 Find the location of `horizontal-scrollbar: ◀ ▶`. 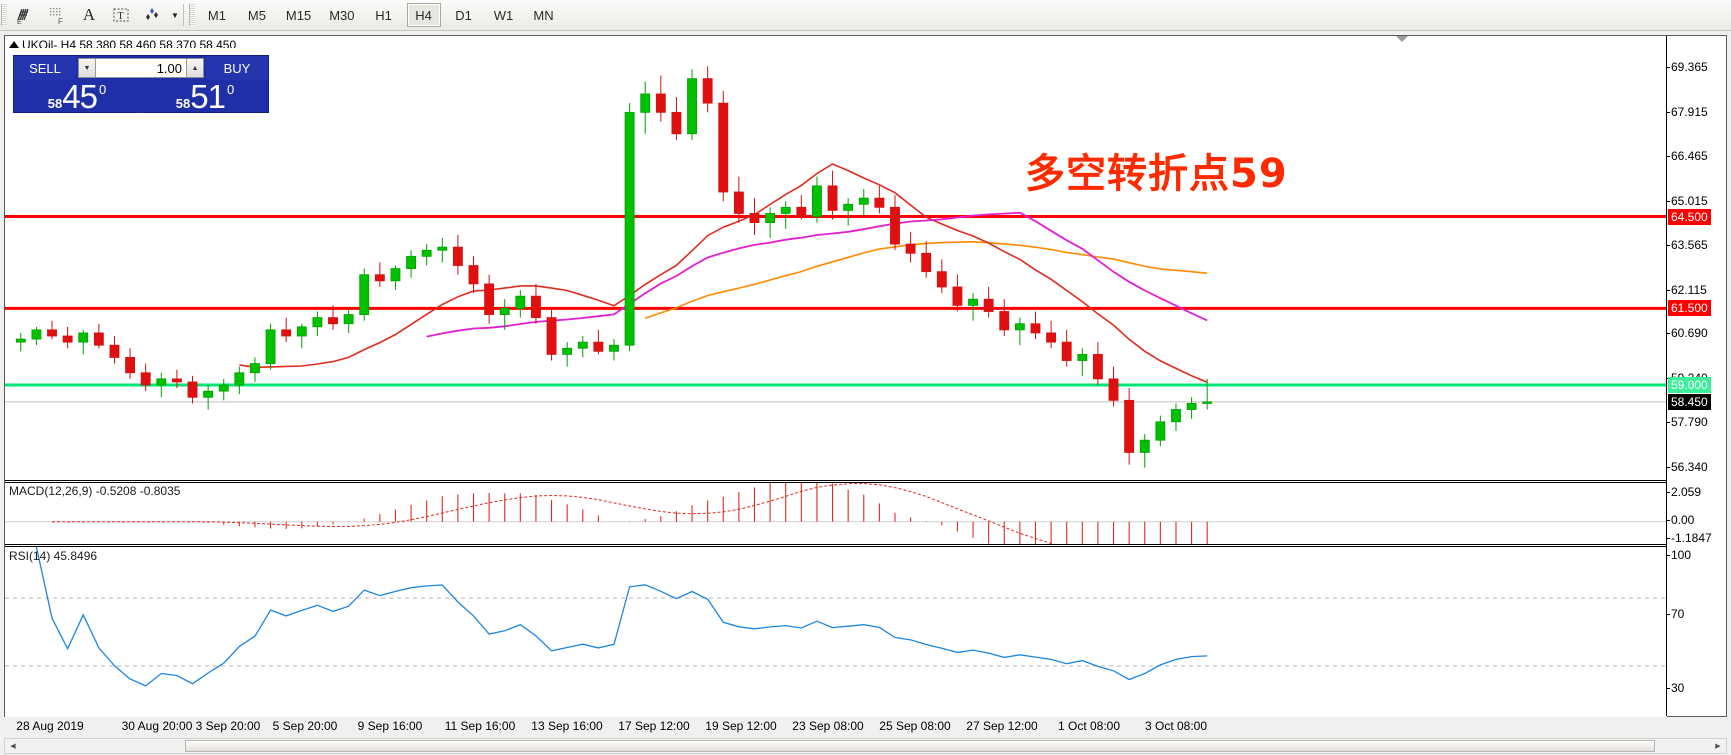

horizontal-scrollbar: ◀ ▶ is located at coordinates (865, 746).